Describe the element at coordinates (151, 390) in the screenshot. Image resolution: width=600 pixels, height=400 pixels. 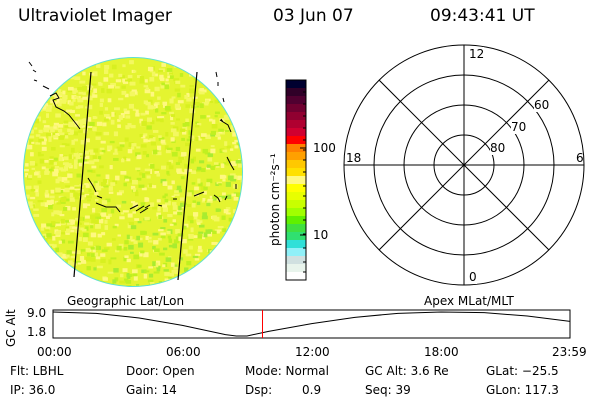
I see `gain-status: Gain: 14` at that location.